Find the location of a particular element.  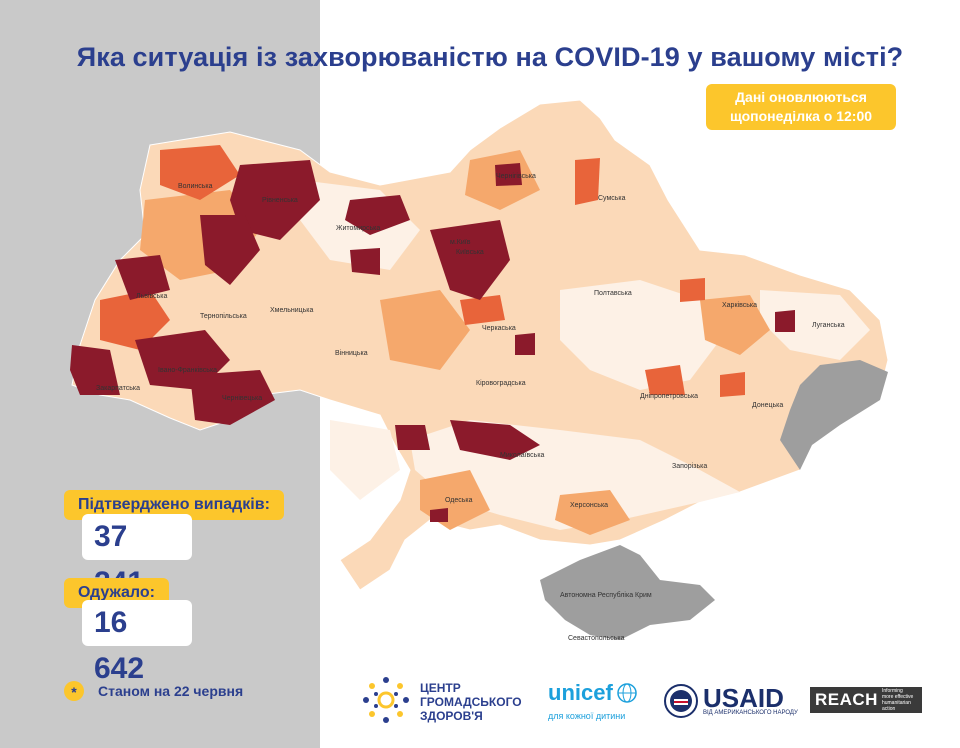

unicef-tagline: для кожної дитини is located at coordinates (587, 716).